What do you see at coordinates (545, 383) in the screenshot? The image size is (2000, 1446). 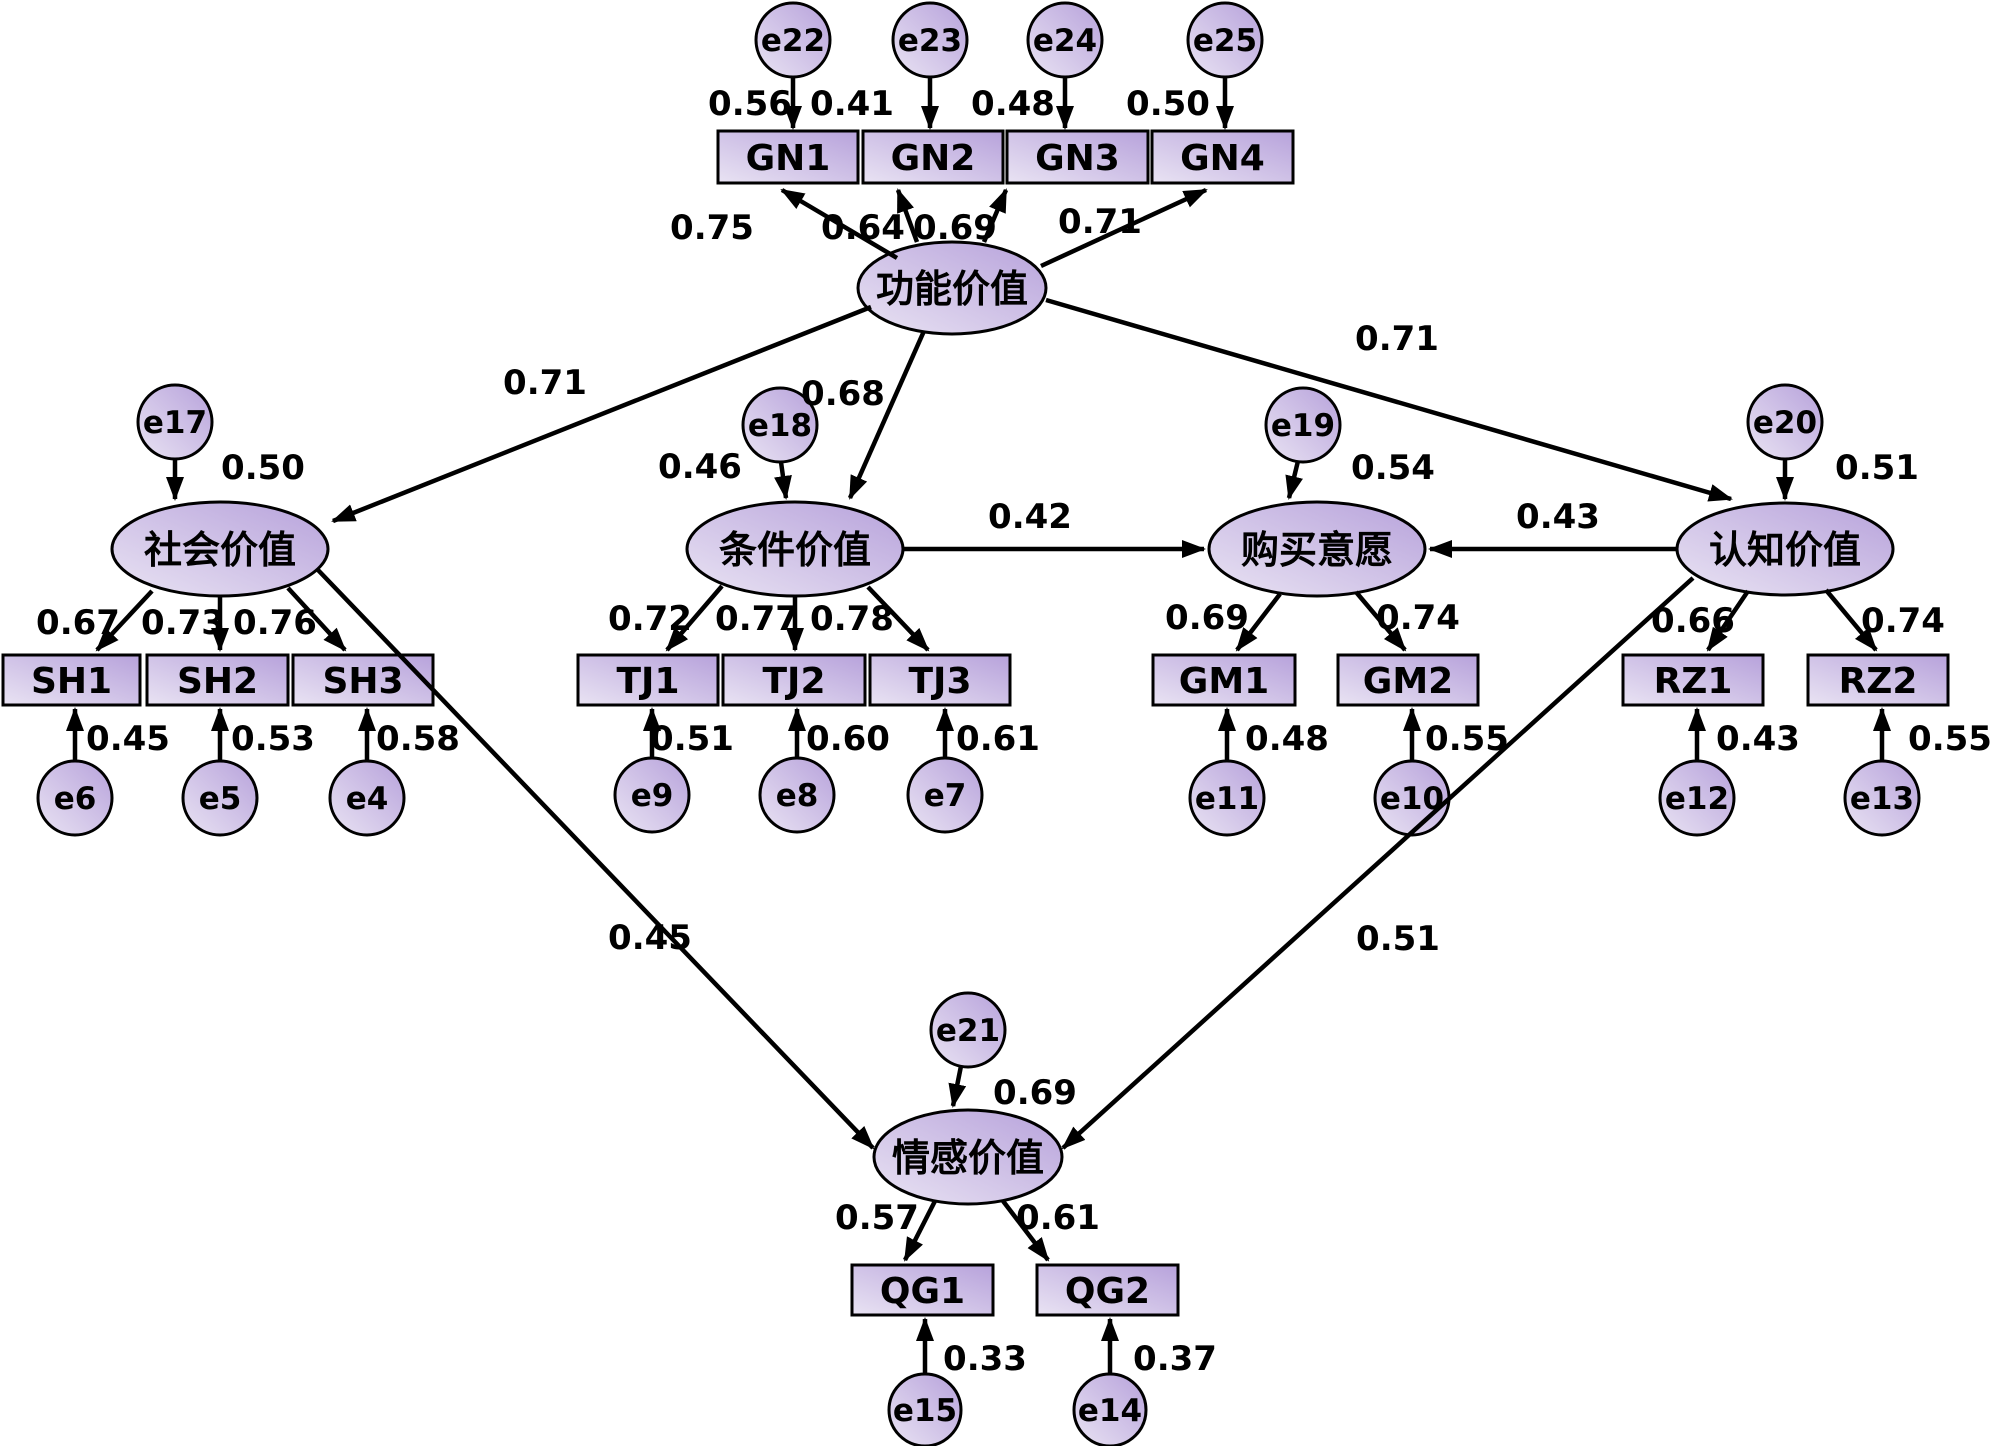 I see `coefficient-gongneng-shehui: 0.71` at bounding box center [545, 383].